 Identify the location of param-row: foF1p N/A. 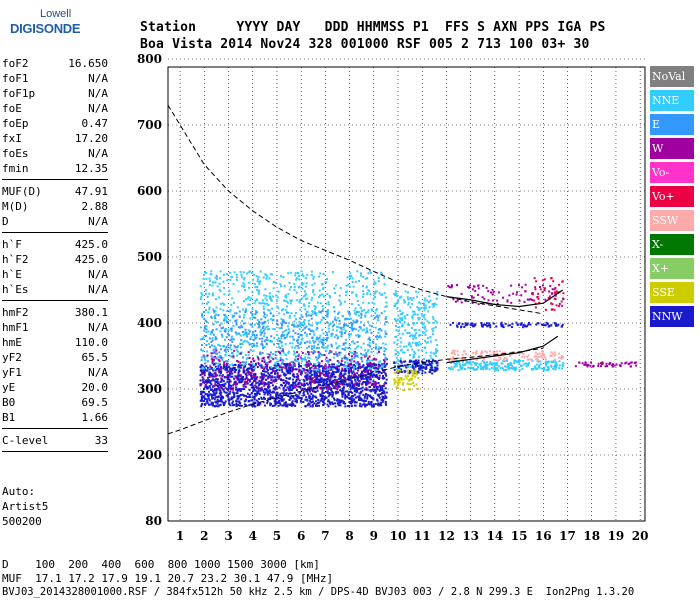
(55, 93).